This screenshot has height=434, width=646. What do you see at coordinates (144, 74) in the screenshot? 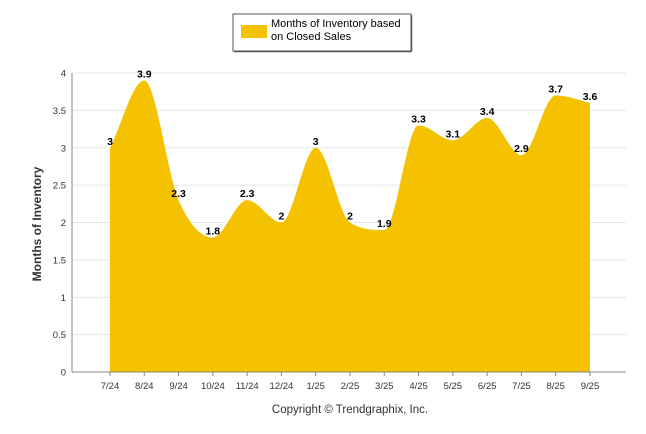
I see `data-label: 3.9` at bounding box center [144, 74].